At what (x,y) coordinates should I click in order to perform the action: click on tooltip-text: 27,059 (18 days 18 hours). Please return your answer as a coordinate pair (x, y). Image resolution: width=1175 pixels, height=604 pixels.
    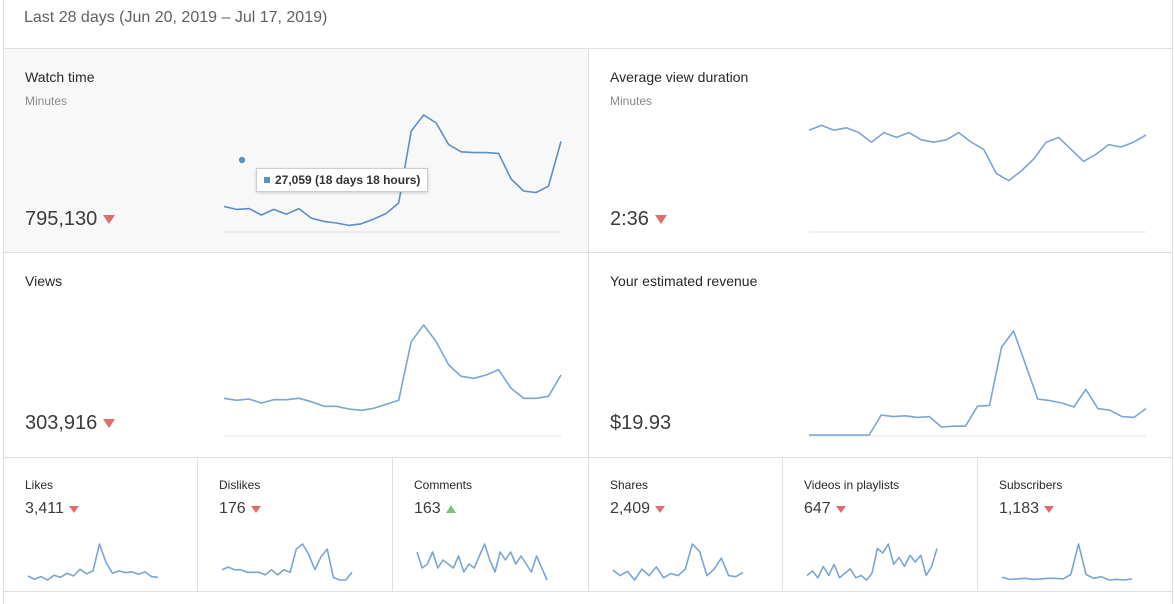
    Looking at the image, I should click on (348, 180).